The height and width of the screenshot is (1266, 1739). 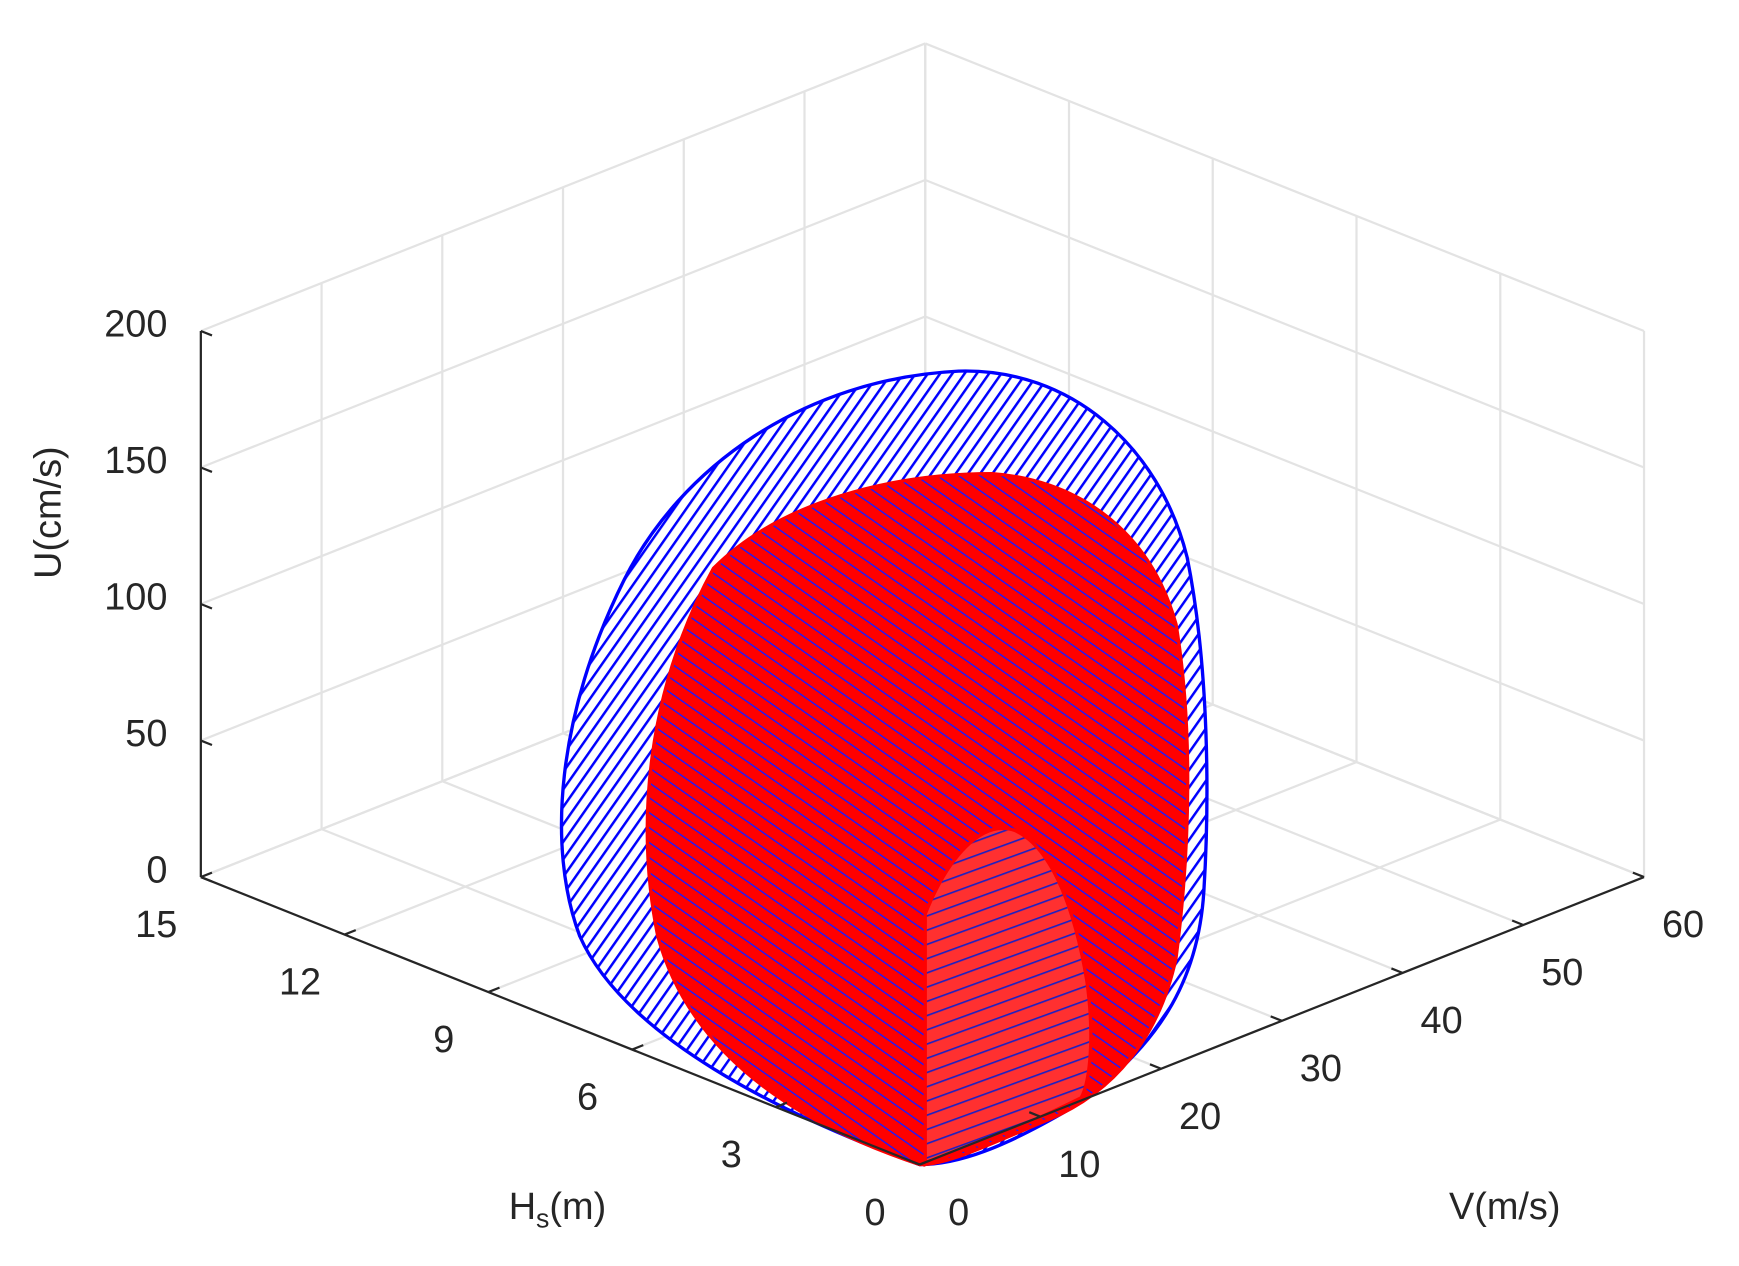 What do you see at coordinates (542, 1218) in the screenshot?
I see `y-label-sub: s` at bounding box center [542, 1218].